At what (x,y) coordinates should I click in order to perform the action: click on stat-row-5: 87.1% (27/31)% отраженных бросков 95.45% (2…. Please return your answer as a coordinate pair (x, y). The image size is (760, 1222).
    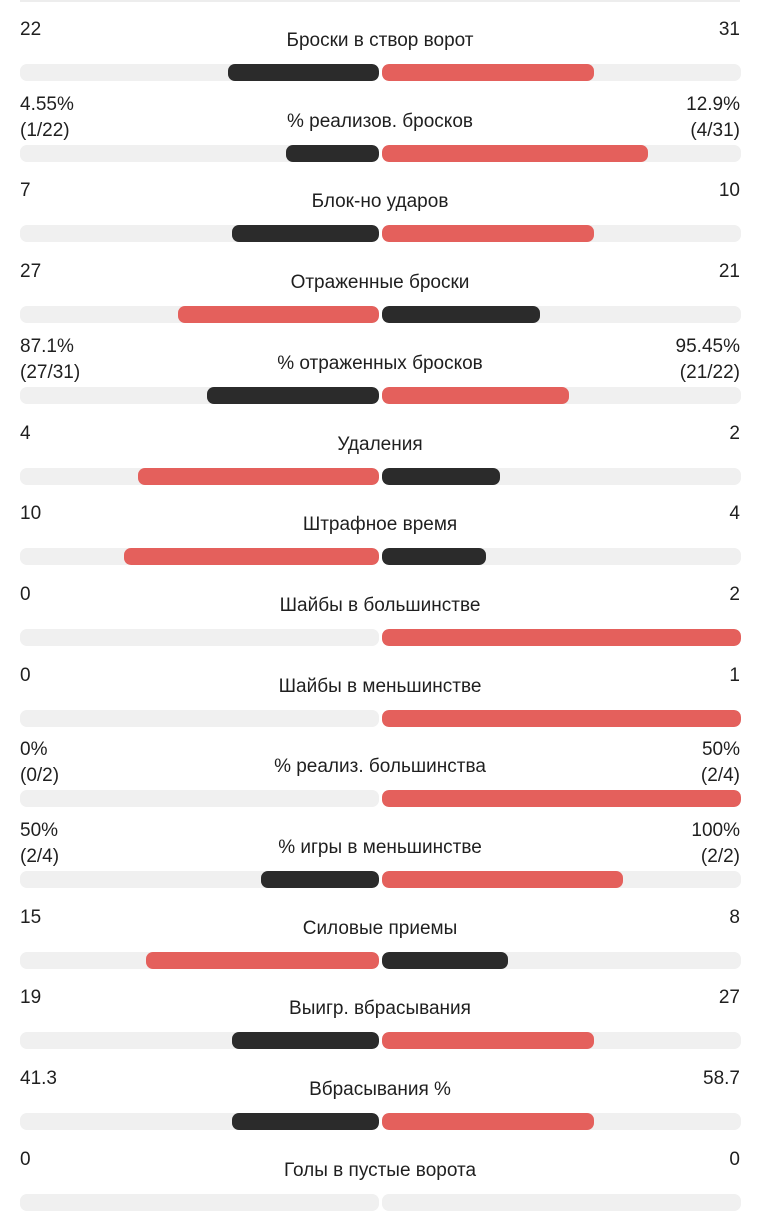
    Looking at the image, I should click on (380, 374).